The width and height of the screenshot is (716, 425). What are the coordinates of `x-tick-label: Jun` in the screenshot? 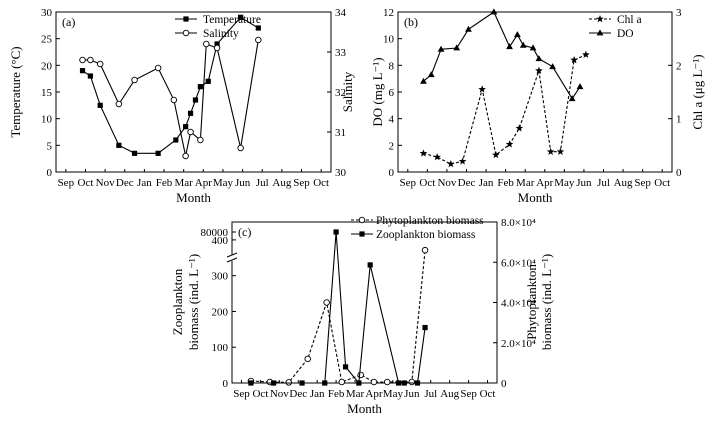 It's located at (243, 183).